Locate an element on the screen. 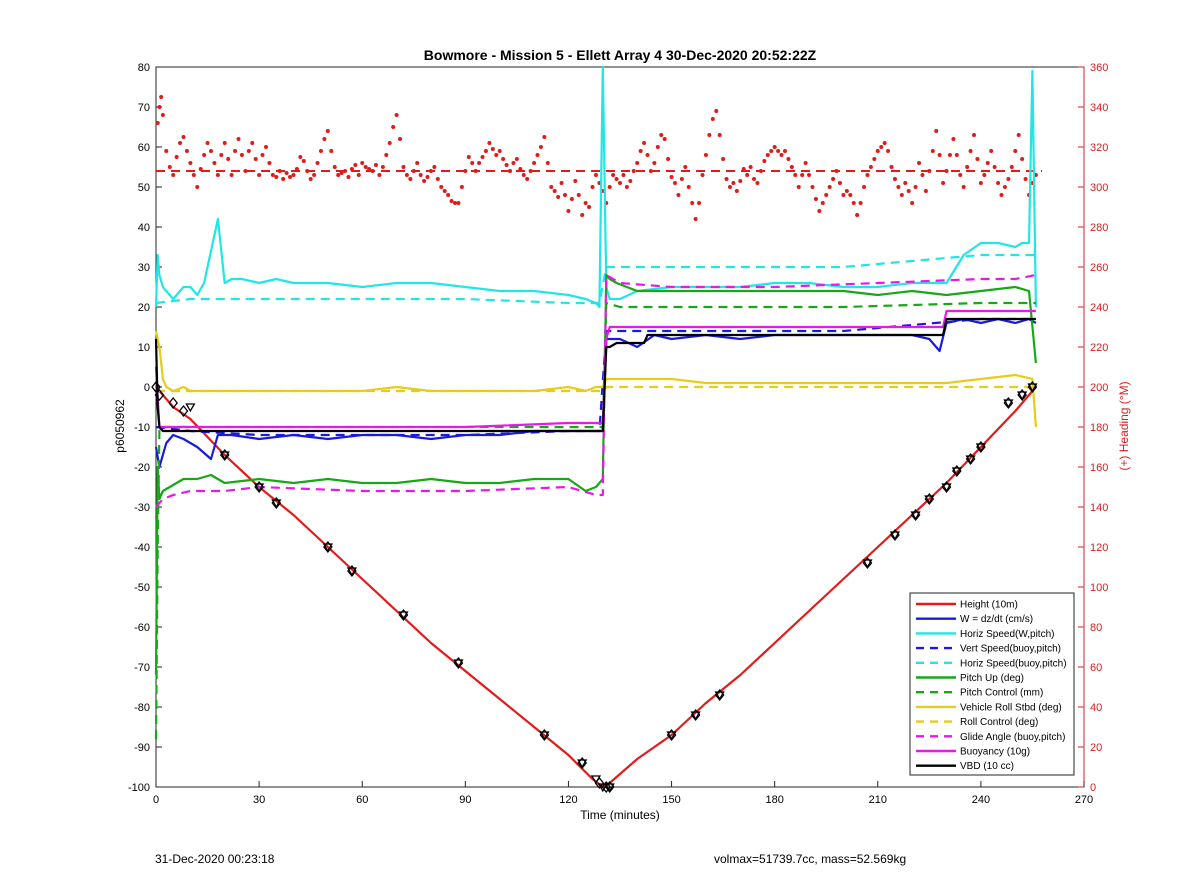 The image size is (1200, 885). y-tick-label: -80 is located at coordinates (142, 708).